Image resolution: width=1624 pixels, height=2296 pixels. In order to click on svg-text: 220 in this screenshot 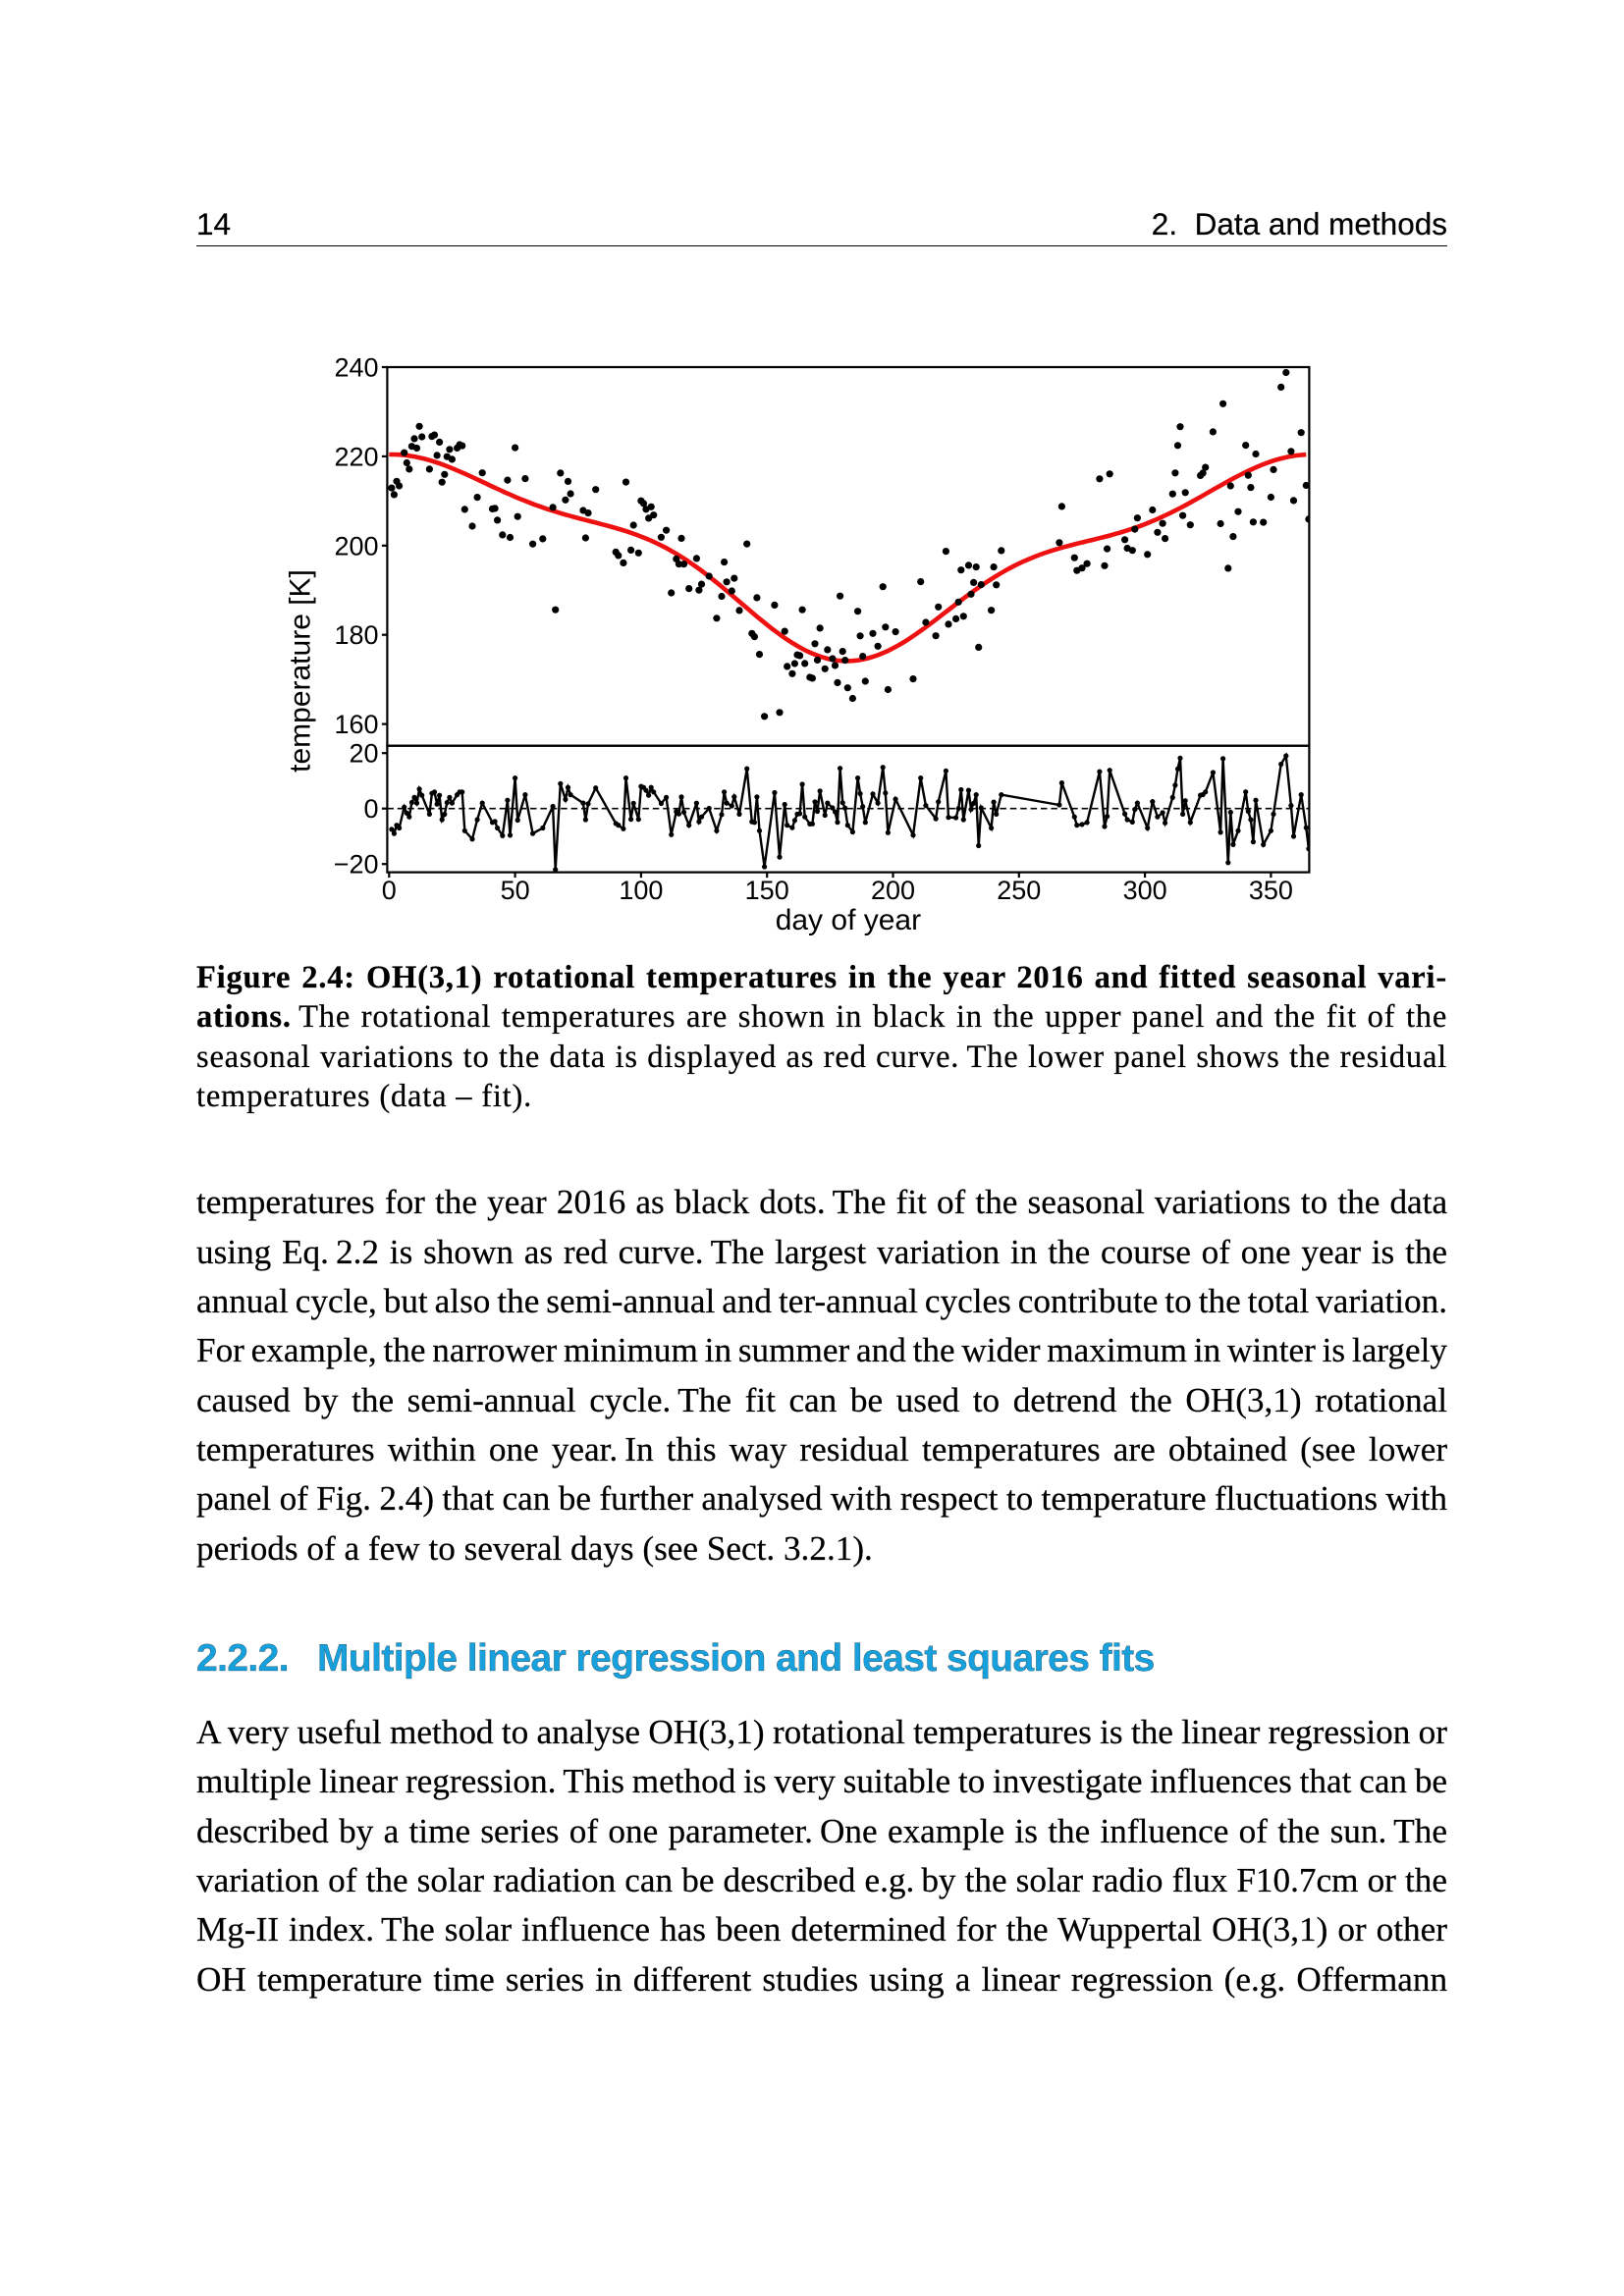, I will do `click(356, 456)`.